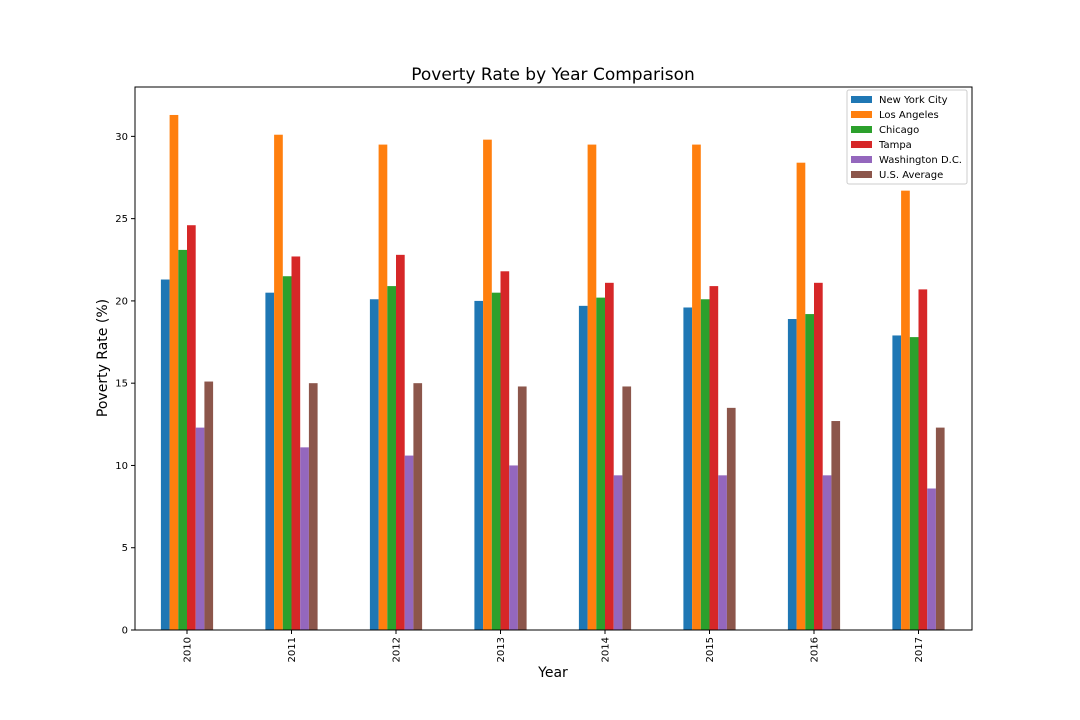 The width and height of the screenshot is (1080, 720). What do you see at coordinates (895, 145) in the screenshot?
I see `legend-label: Tampa` at bounding box center [895, 145].